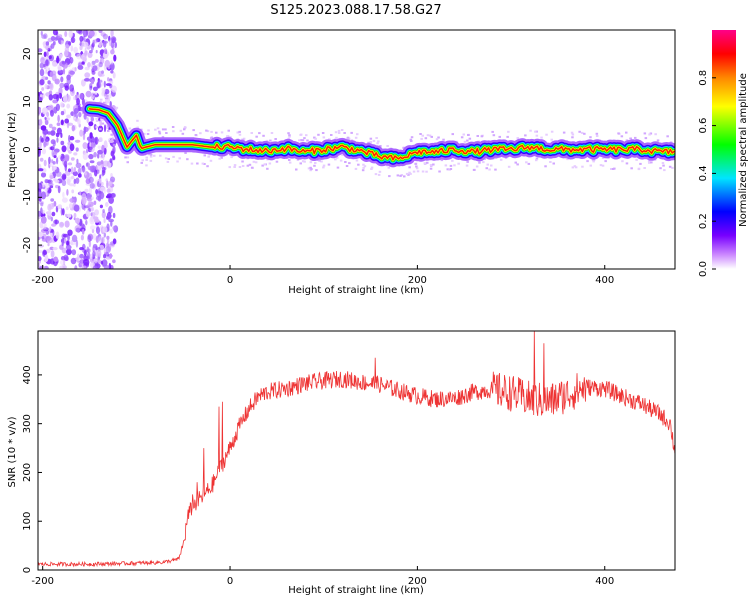 This screenshot has width=750, height=600. What do you see at coordinates (27, 54) in the screenshot?
I see `y-tick-label: 20` at bounding box center [27, 54].